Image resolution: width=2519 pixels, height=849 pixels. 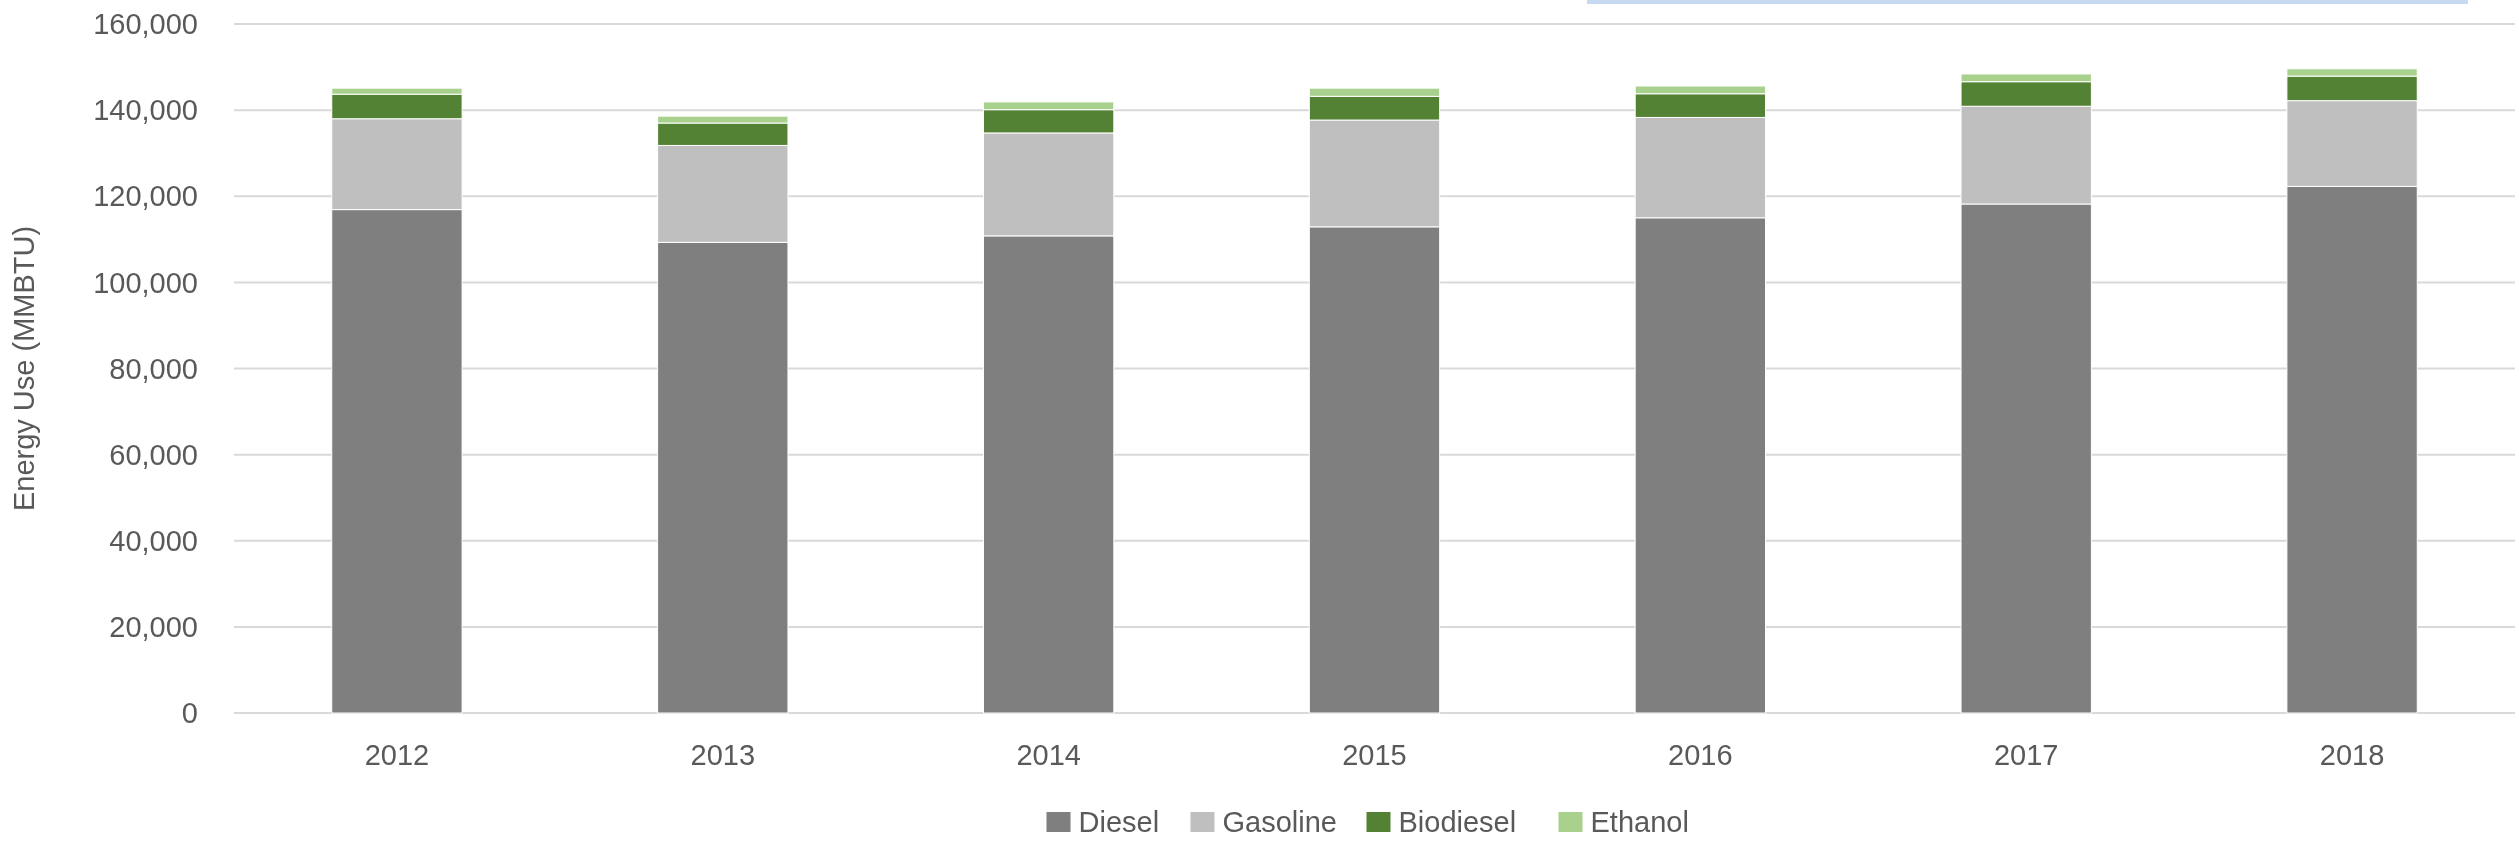 I want to click on x-tick-label: 2016, so click(x=1700, y=755).